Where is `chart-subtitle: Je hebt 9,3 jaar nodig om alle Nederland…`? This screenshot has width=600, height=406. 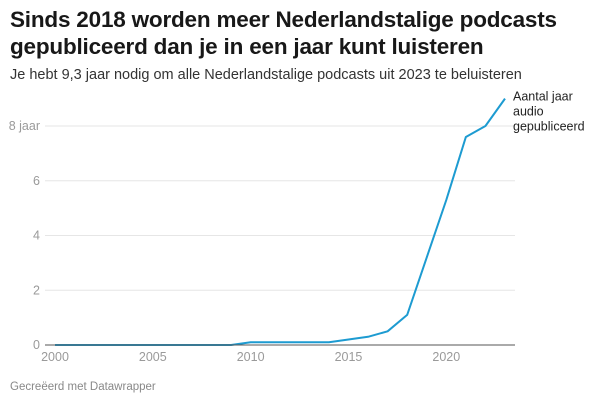
chart-subtitle: Je hebt 9,3 jaar nodig om alle Nederland… is located at coordinates (266, 75).